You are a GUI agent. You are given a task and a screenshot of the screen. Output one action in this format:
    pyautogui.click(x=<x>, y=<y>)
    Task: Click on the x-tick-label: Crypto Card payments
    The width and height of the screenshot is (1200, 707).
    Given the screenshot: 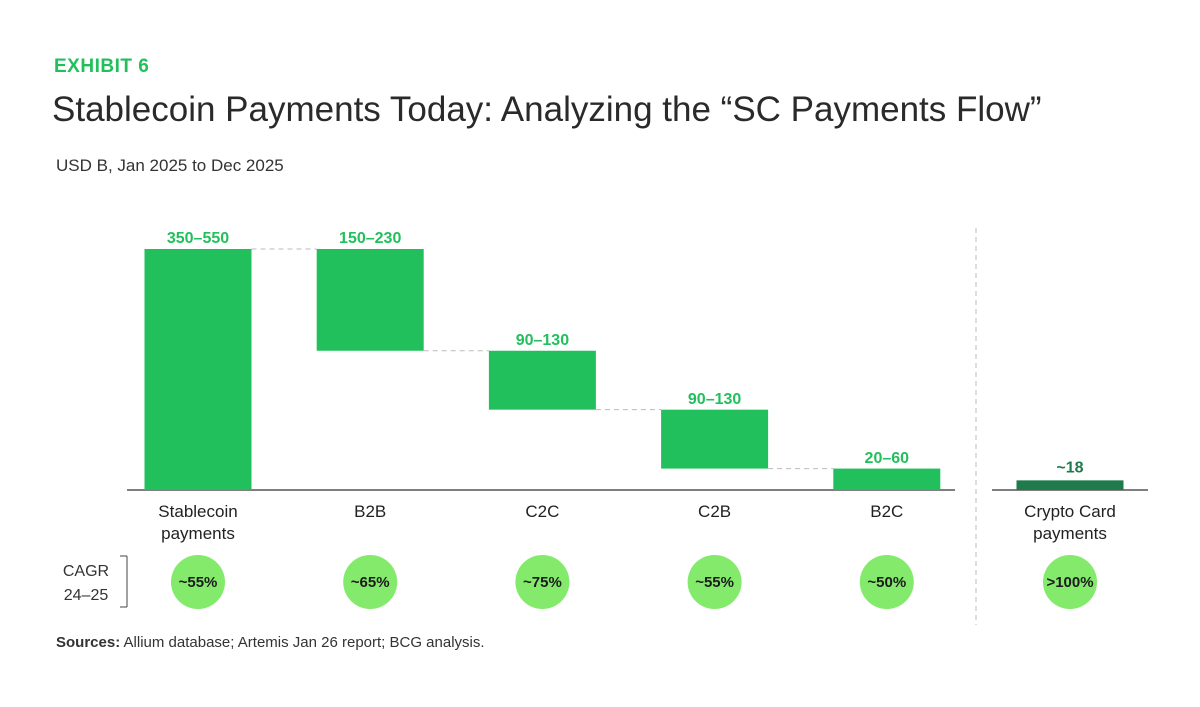 What is the action you would take?
    pyautogui.click(x=1070, y=522)
    